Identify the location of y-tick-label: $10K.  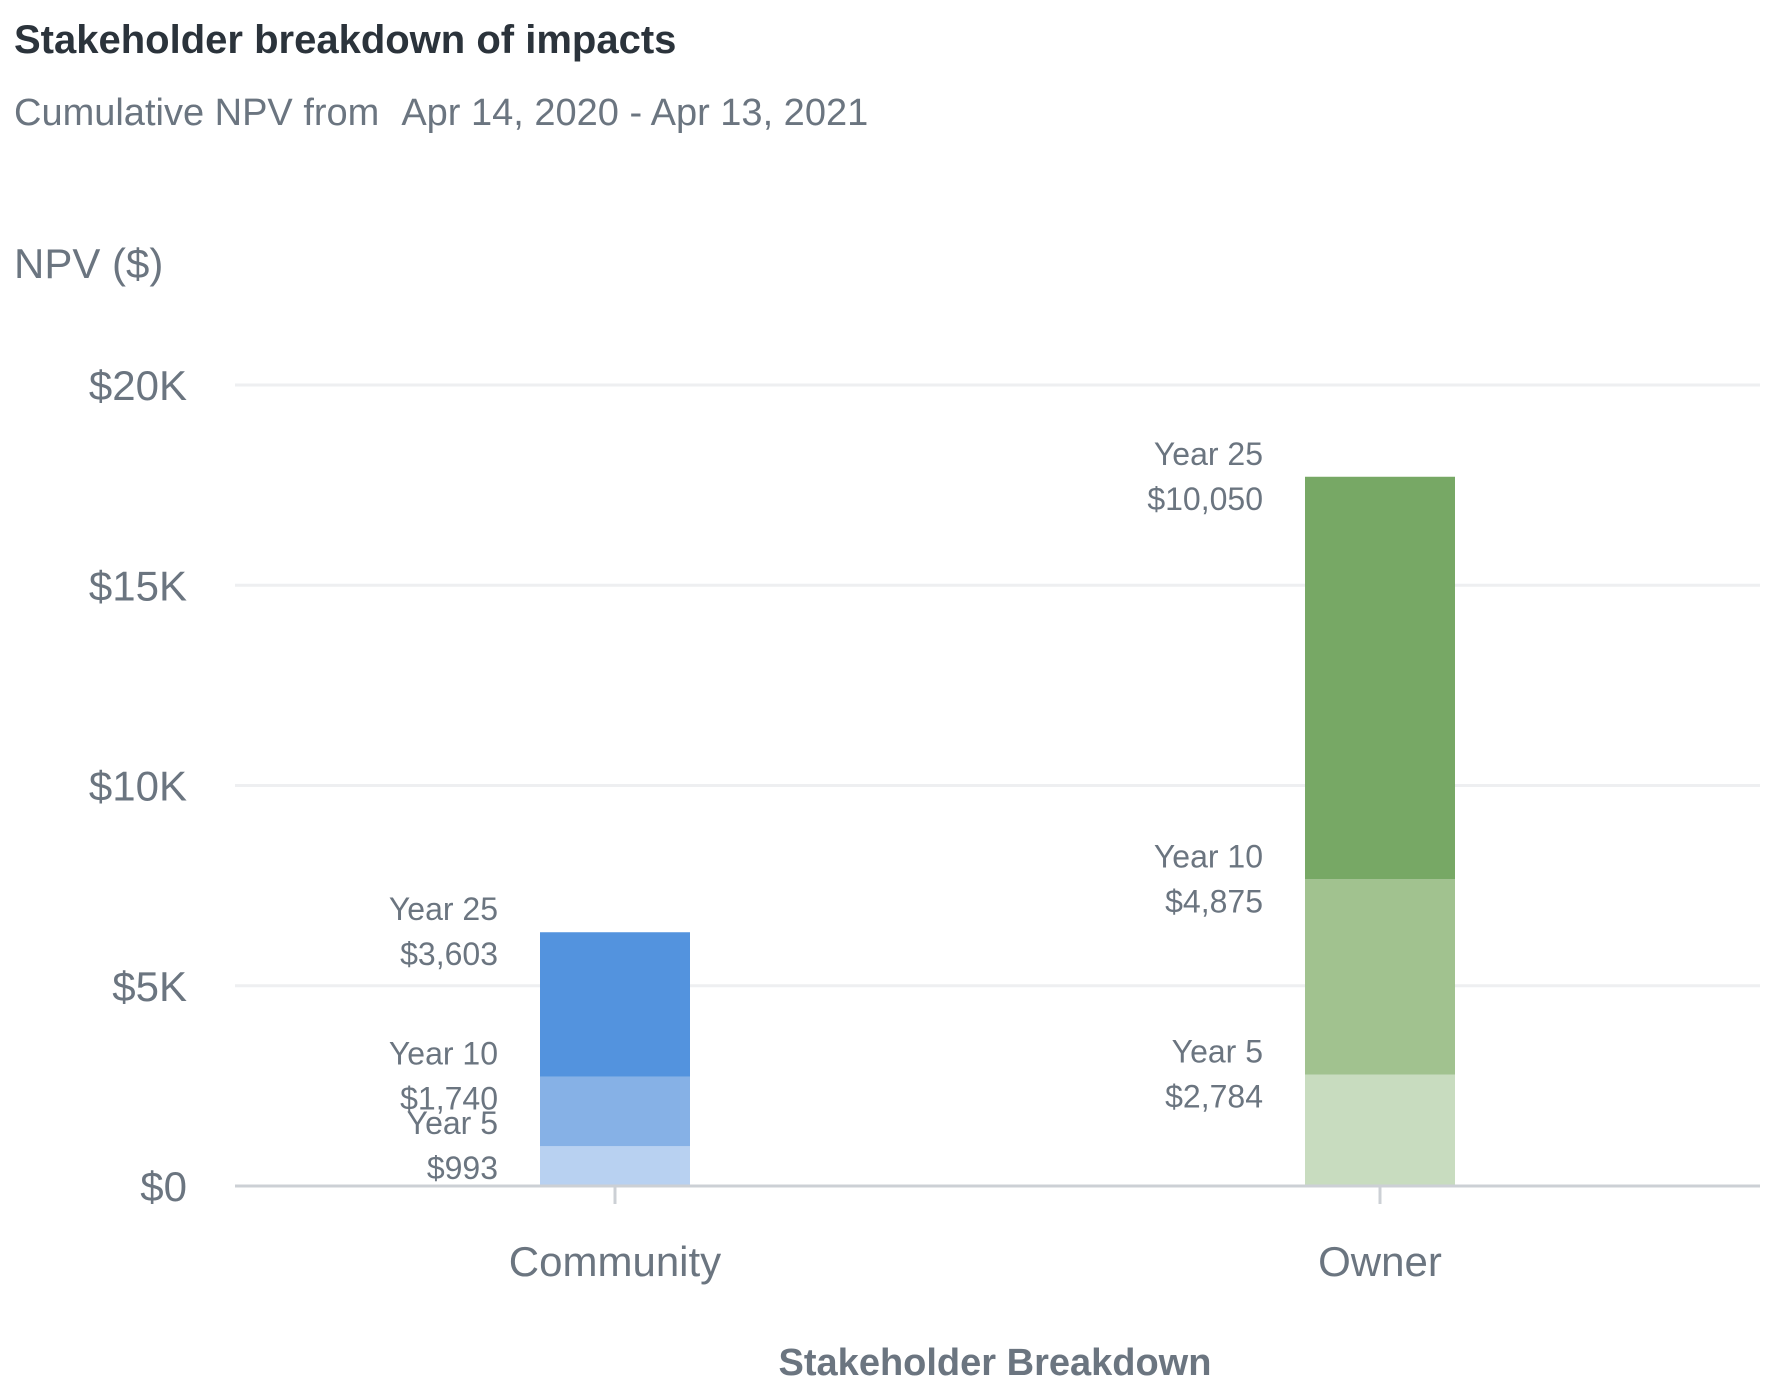
(138, 786).